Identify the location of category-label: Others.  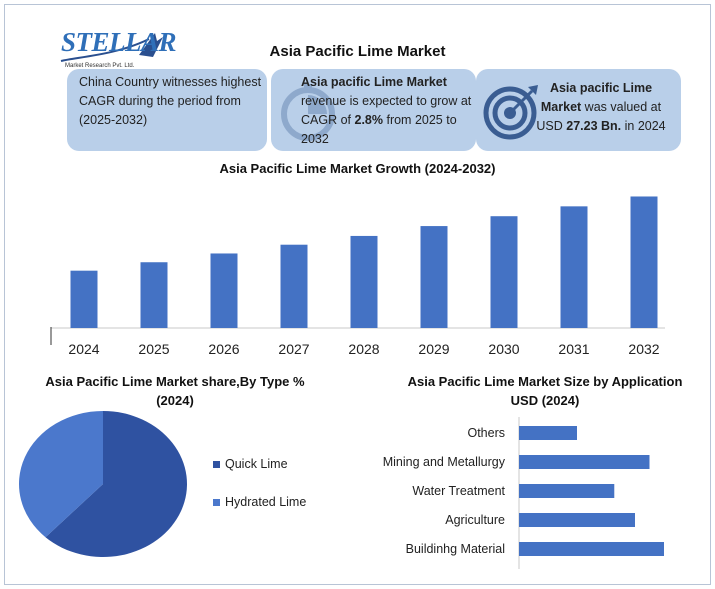
(486, 433).